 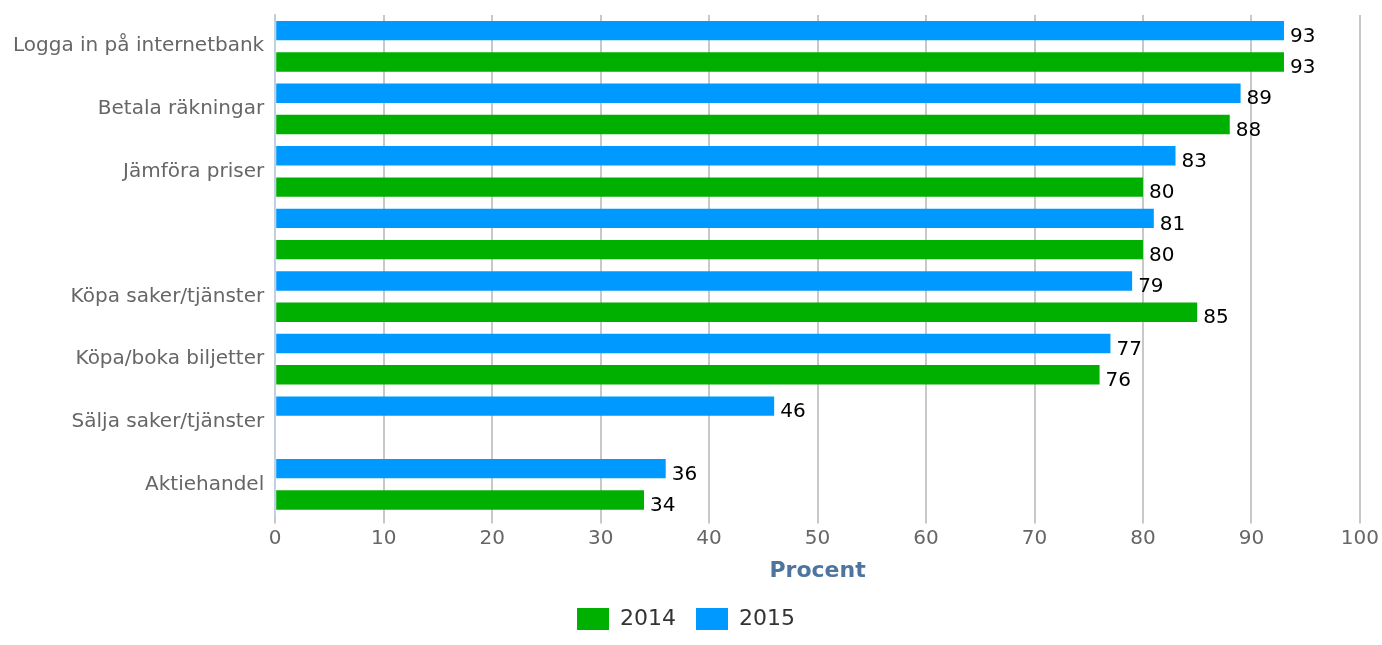 What do you see at coordinates (138, 44) in the screenshot?
I see `y-tick-label: Logga in på internetbank` at bounding box center [138, 44].